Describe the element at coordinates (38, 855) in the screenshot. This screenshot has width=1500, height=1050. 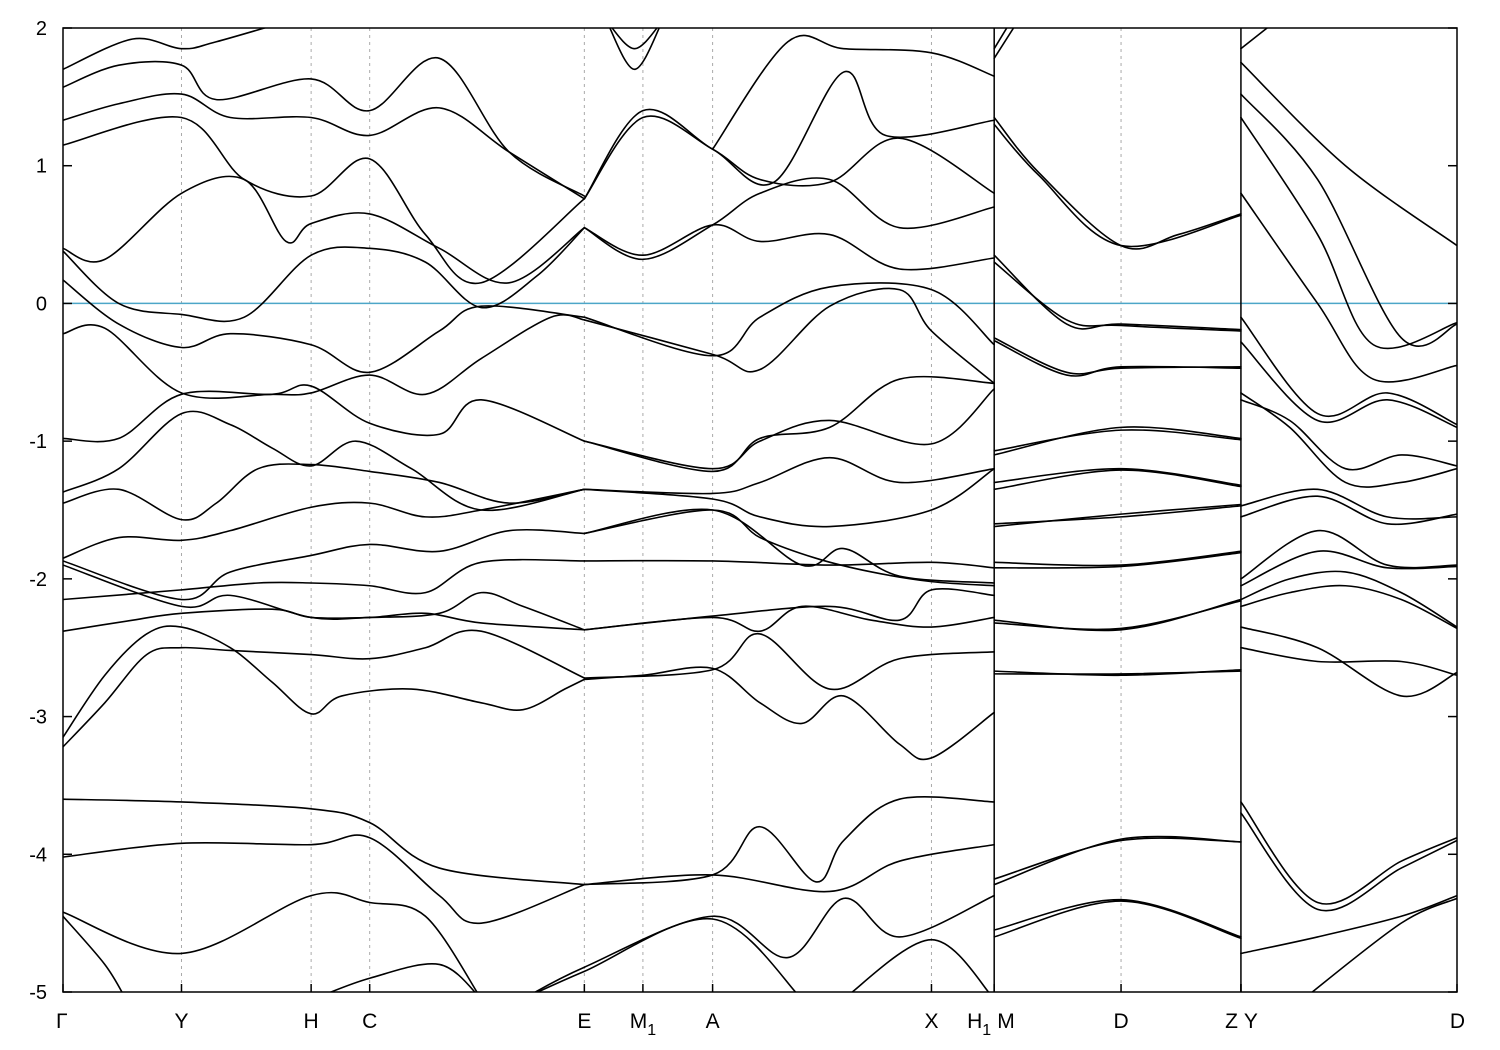
I see `y-tick-label: -4` at that location.